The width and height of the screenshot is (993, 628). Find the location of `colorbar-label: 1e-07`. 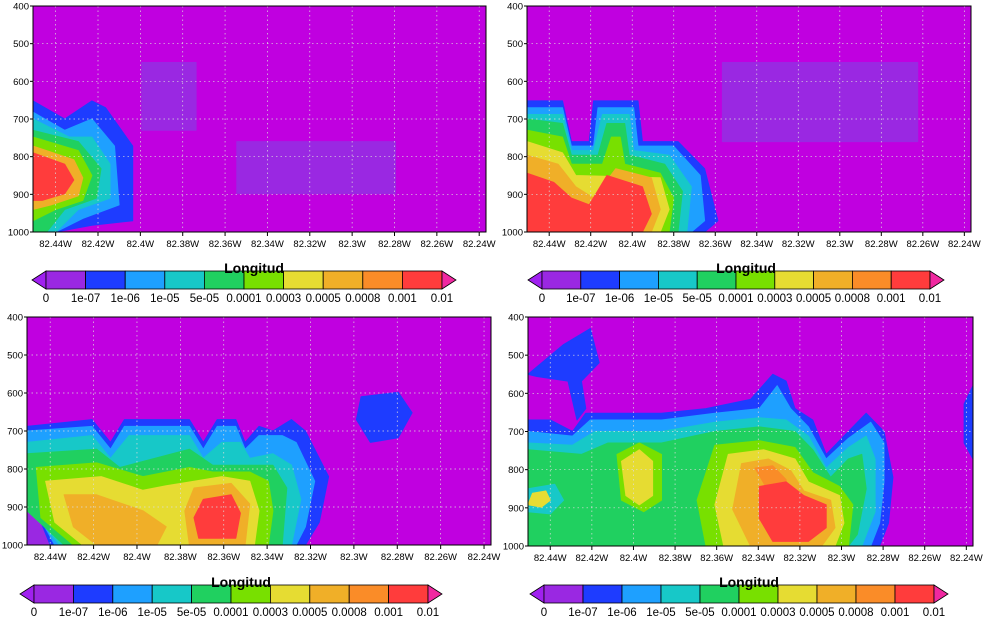

colorbar-label: 1e-07 is located at coordinates (580, 299).